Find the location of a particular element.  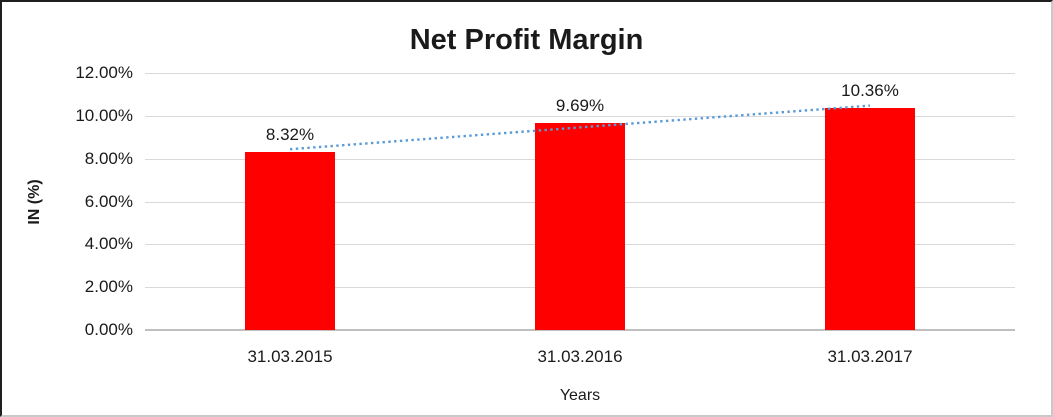

x-axis-line is located at coordinates (580, 330).